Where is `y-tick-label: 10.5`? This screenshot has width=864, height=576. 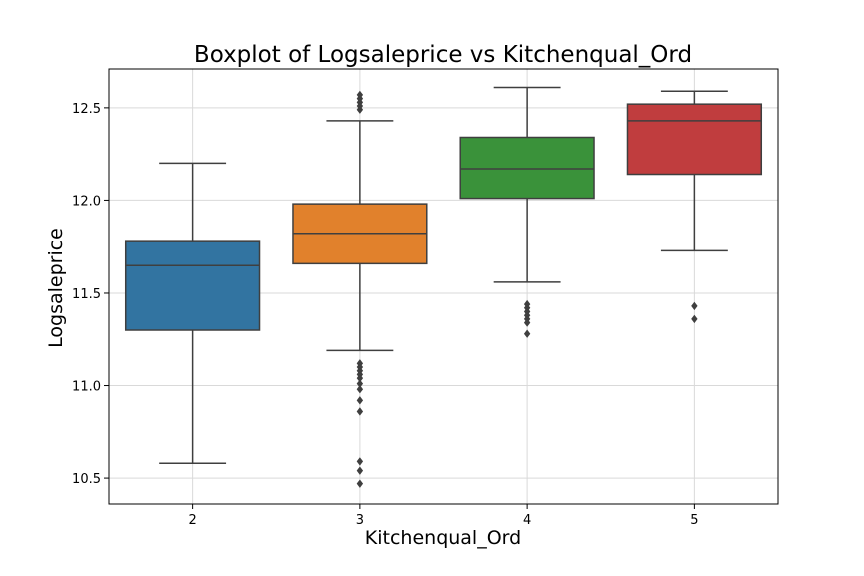 y-tick-label: 10.5 is located at coordinates (86, 479).